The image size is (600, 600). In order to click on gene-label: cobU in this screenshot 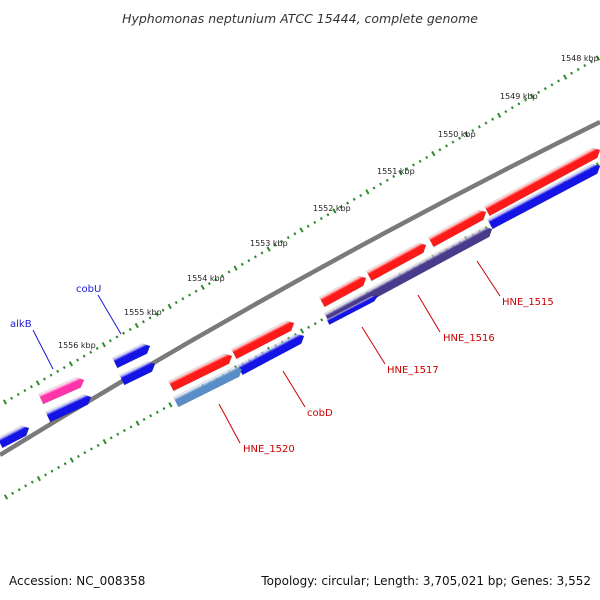, I will do `click(88, 289)`.